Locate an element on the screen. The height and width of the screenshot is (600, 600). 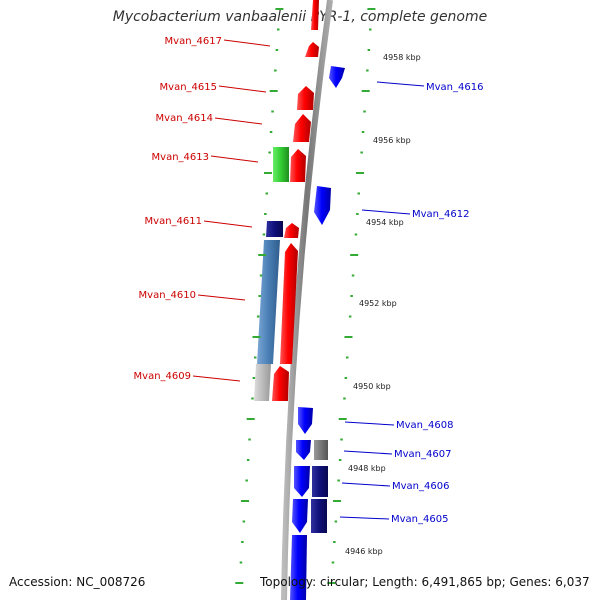
gene-arrow-mvan-4617-tail is located at coordinates (315, 15).